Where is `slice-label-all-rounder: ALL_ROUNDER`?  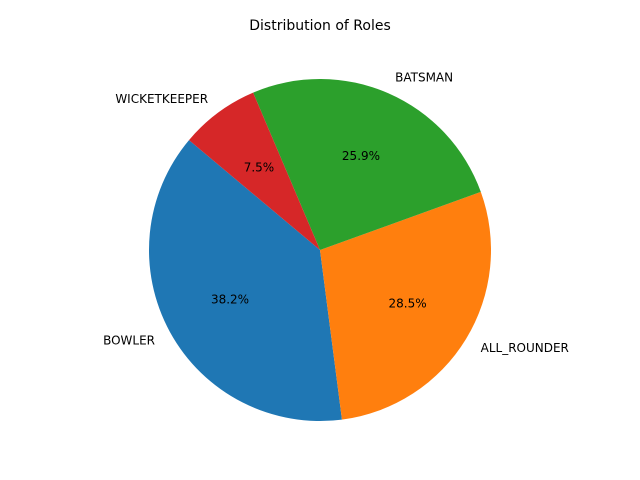 slice-label-all-rounder: ALL_ROUNDER is located at coordinates (525, 348).